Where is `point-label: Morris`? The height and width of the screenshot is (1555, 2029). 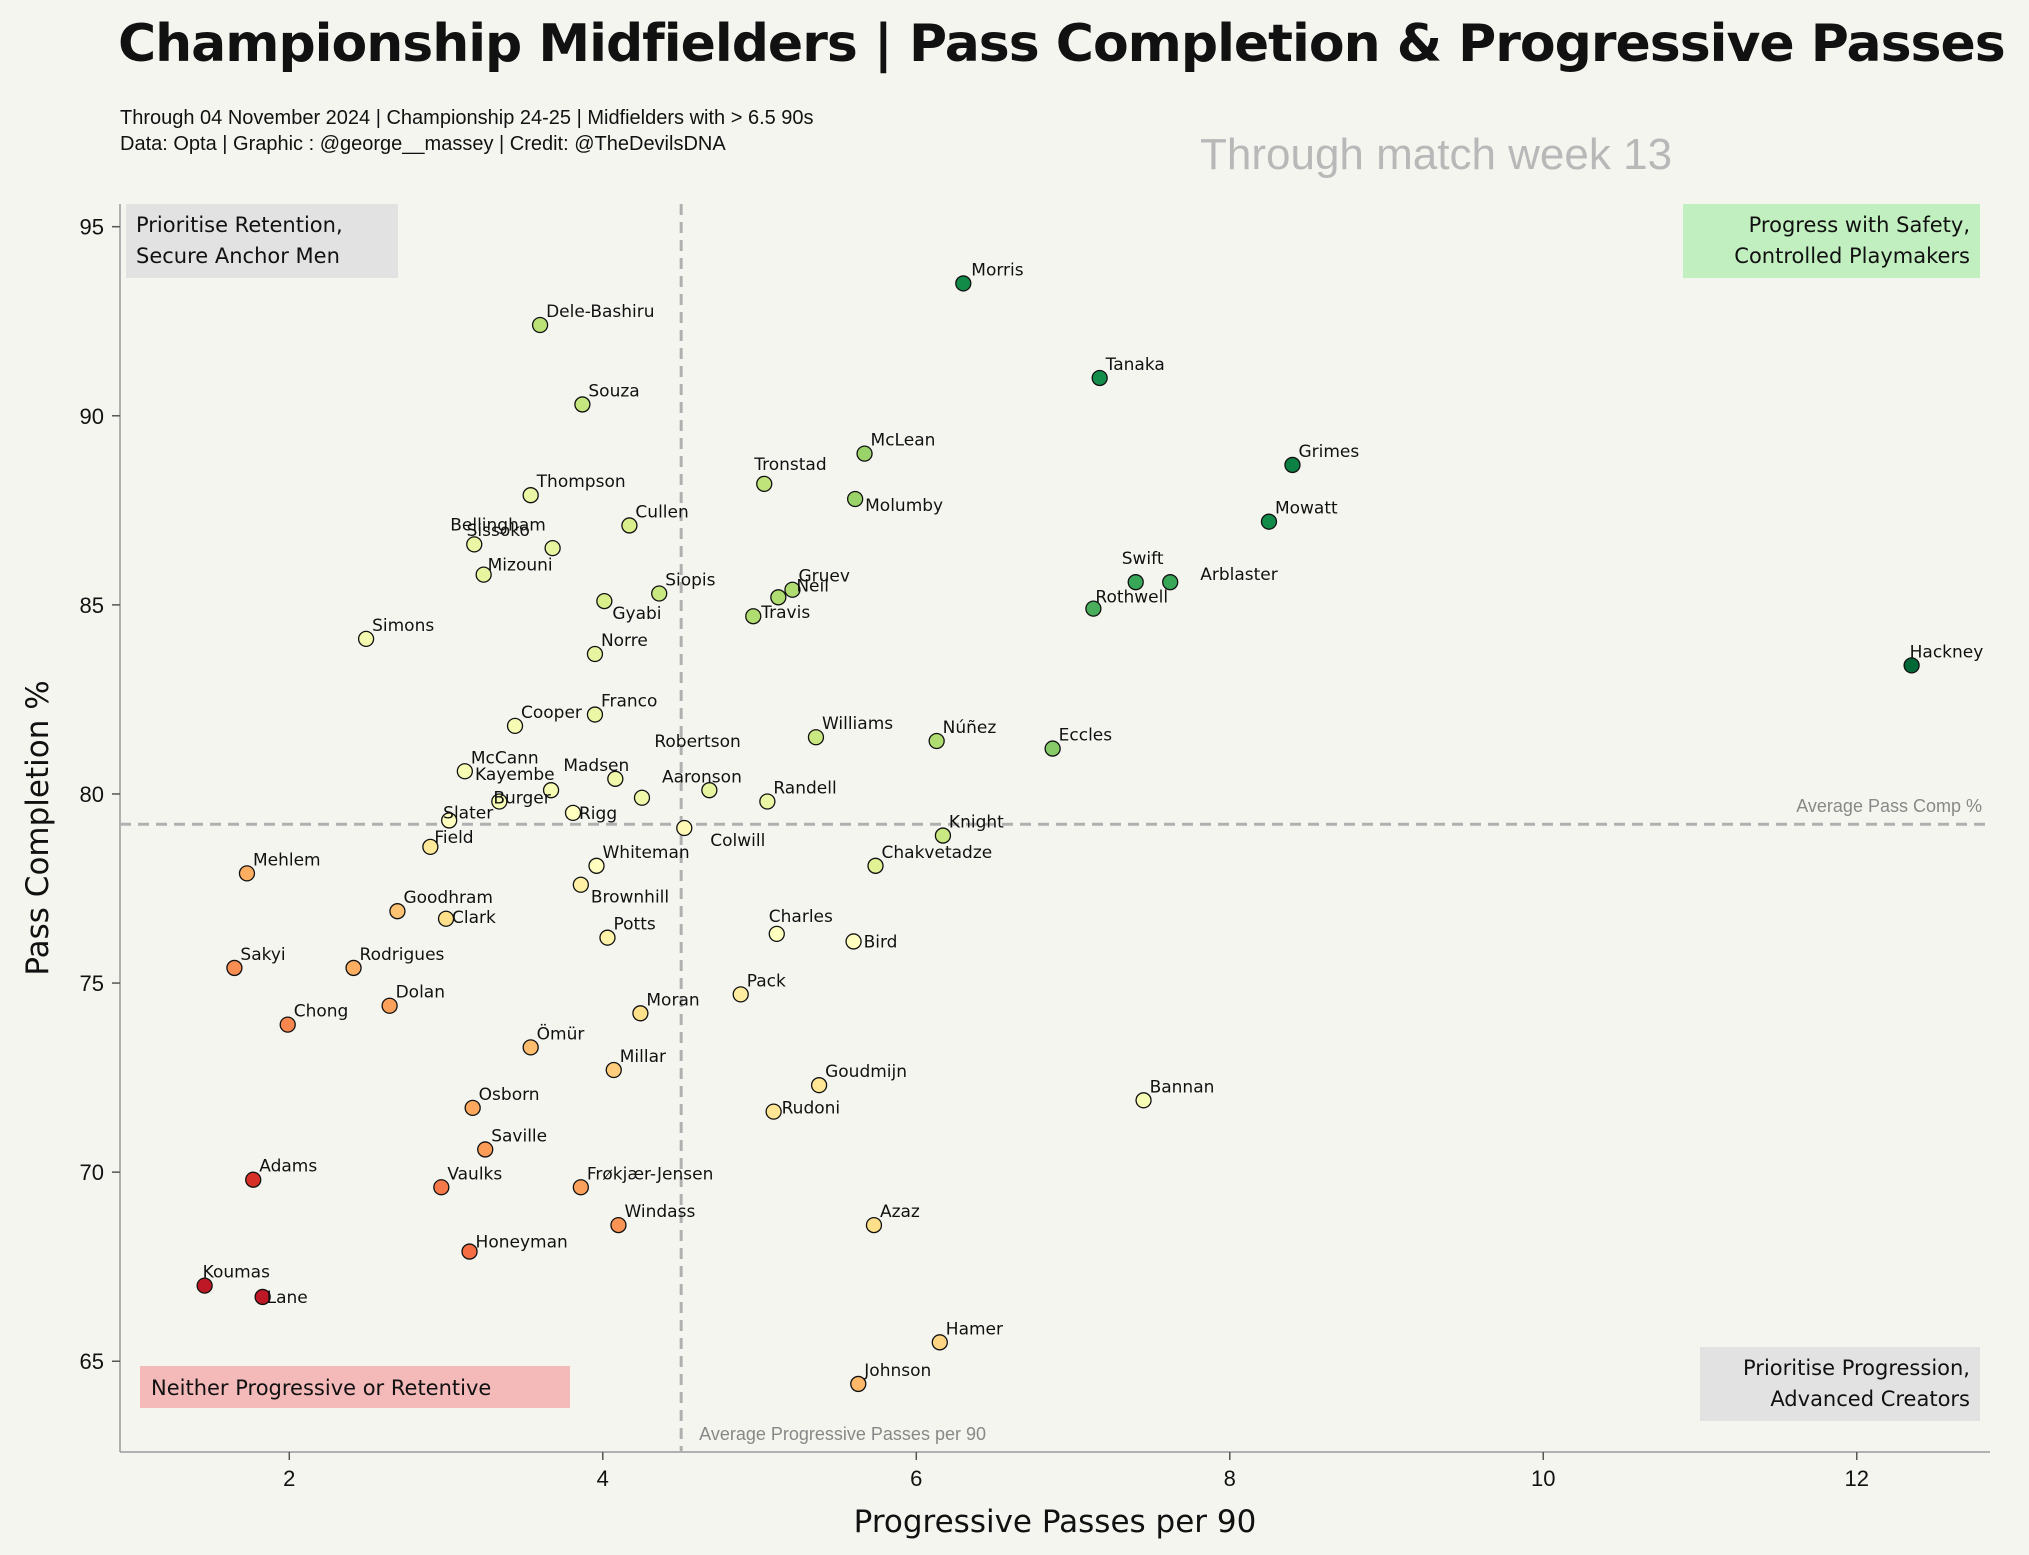
point-label: Morris is located at coordinates (997, 270).